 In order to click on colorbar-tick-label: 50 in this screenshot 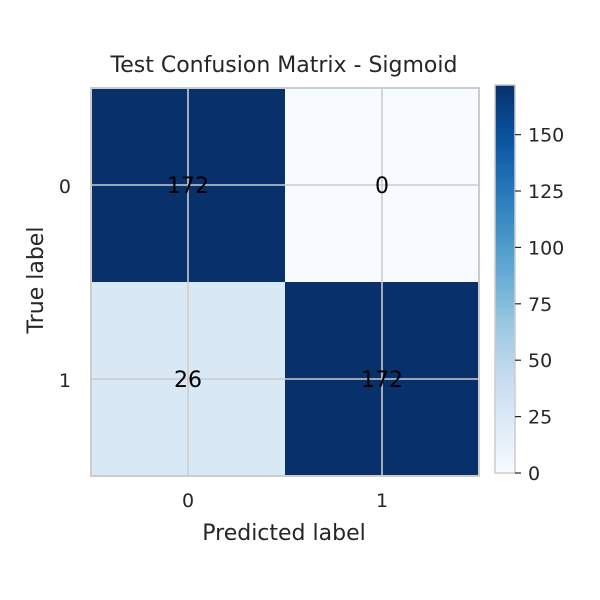, I will do `click(540, 361)`.